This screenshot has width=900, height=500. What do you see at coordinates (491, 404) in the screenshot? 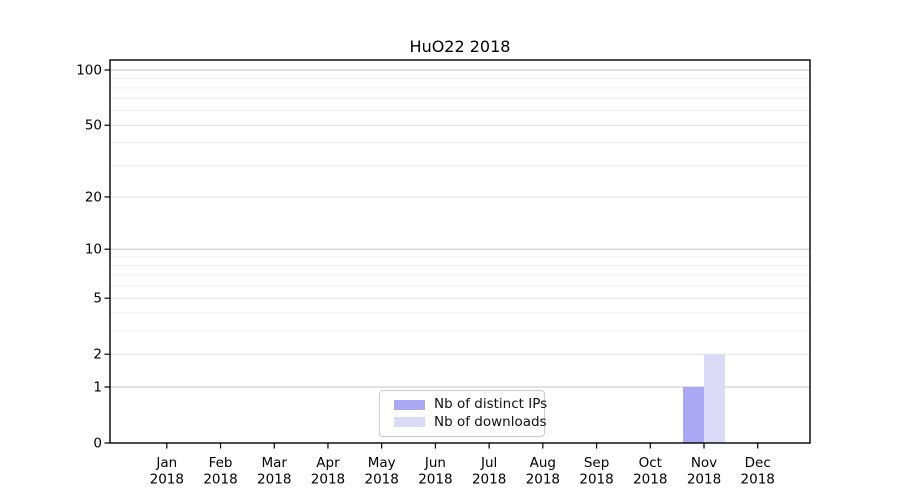
I see `legend-label-distinct-ips: Nb of distinct IPs` at bounding box center [491, 404].